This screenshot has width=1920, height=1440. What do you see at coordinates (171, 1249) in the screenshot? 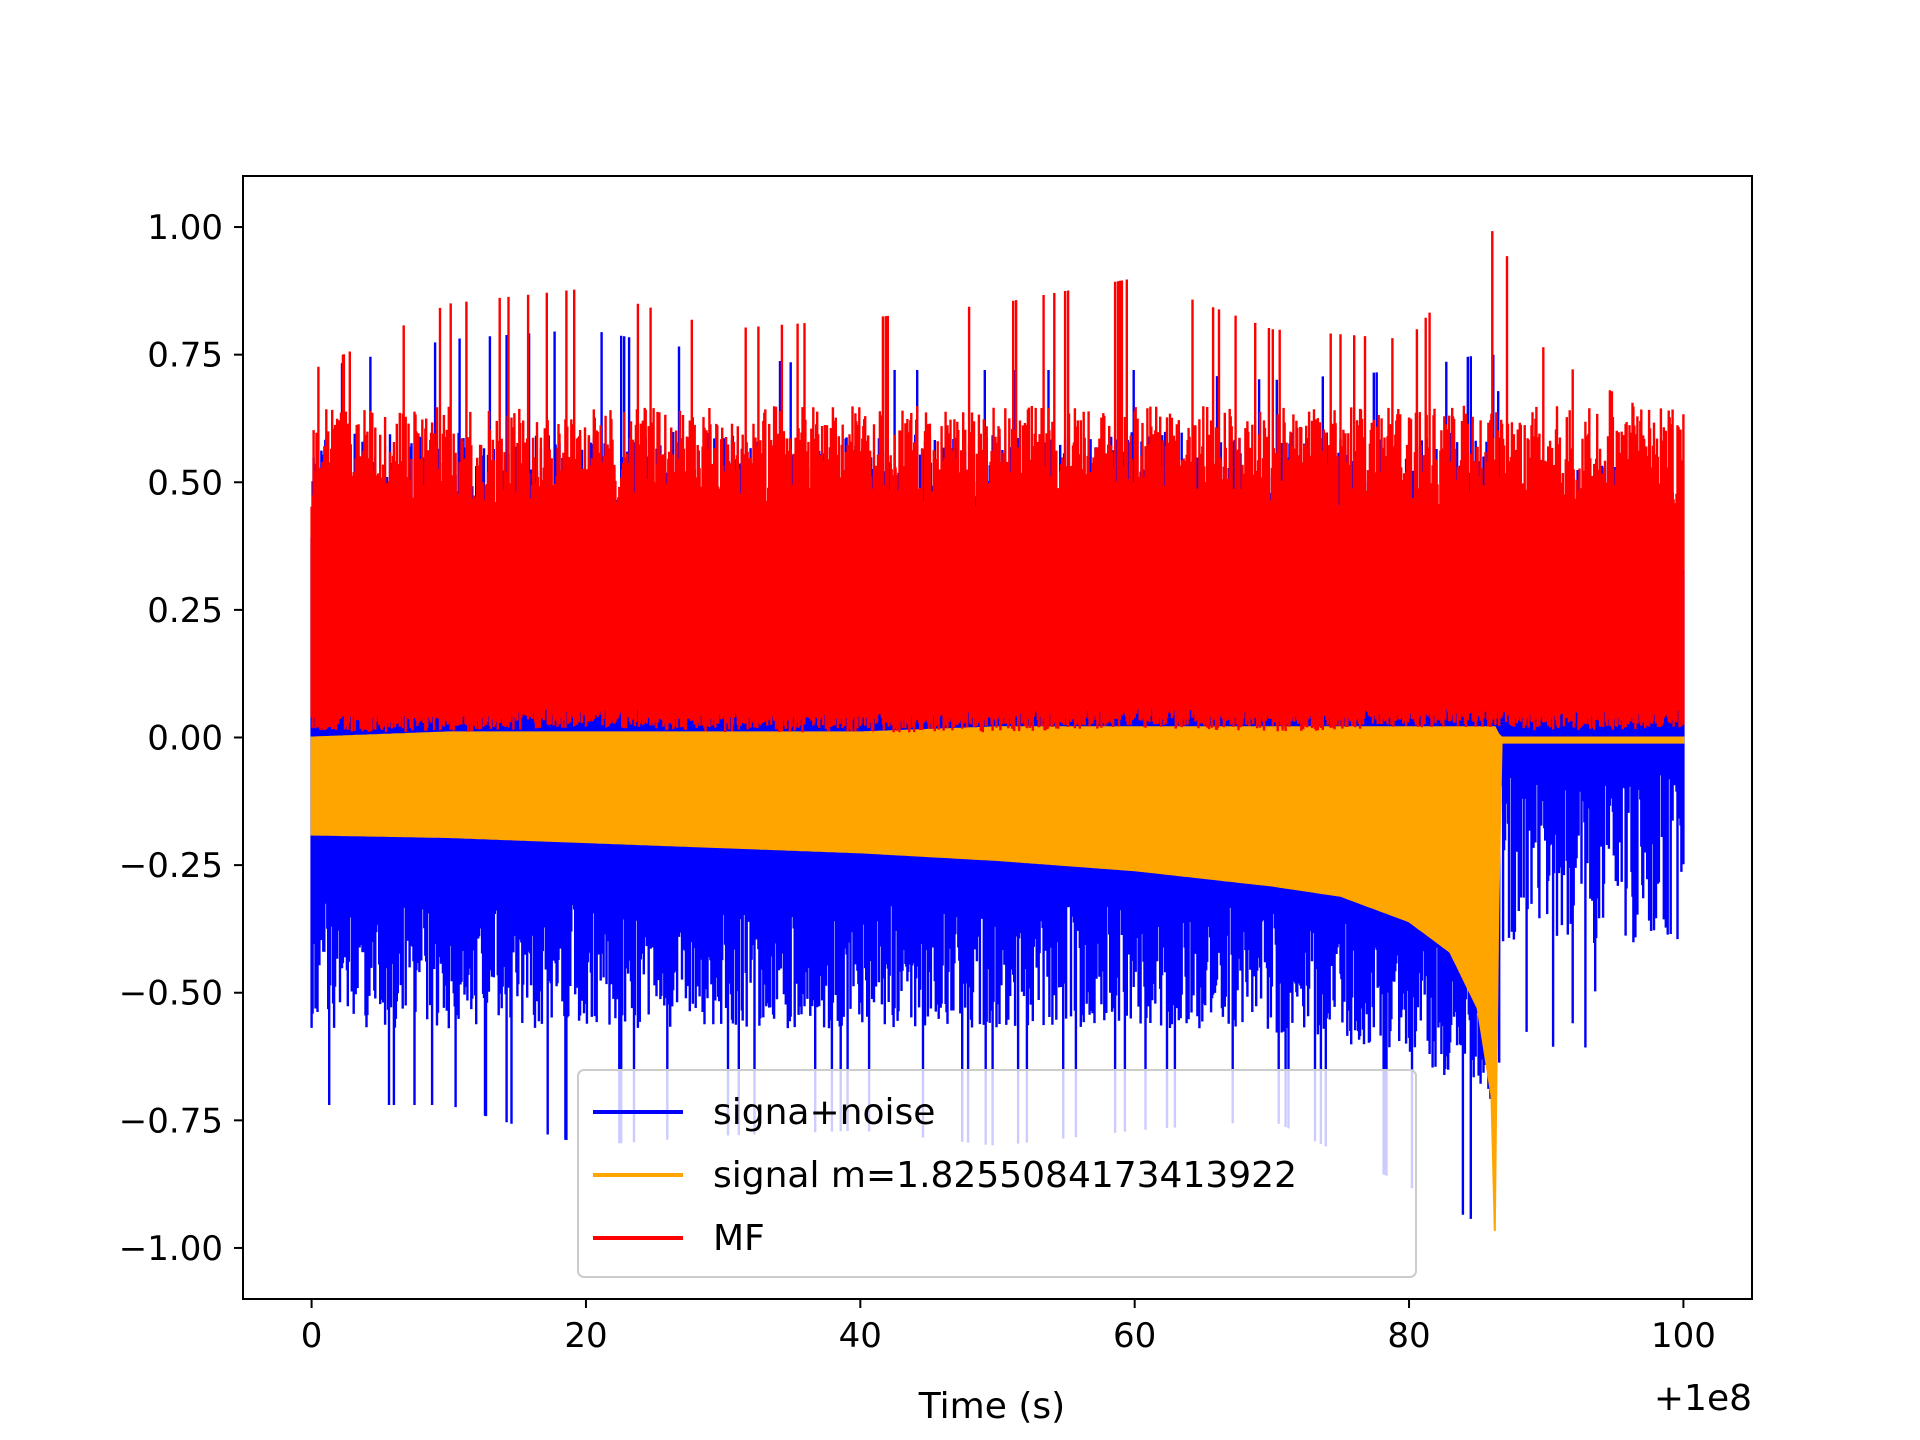
I see `y-tick-label: −1.00` at bounding box center [171, 1249].